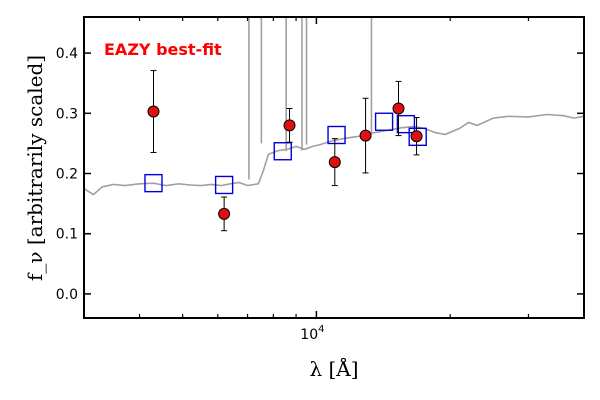 This screenshot has width=600, height=400. I want to click on y-tick-label: 0.4, so click(67, 54).